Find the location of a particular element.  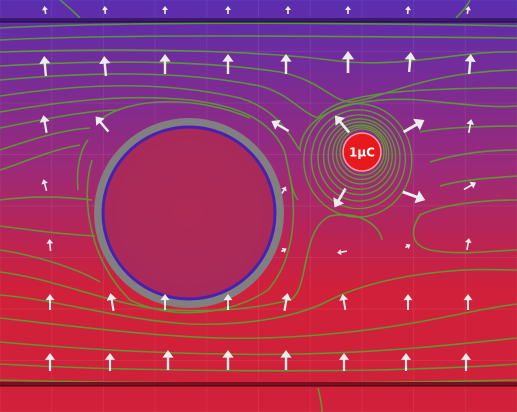

charge-equipotentials is located at coordinates (358, 160).